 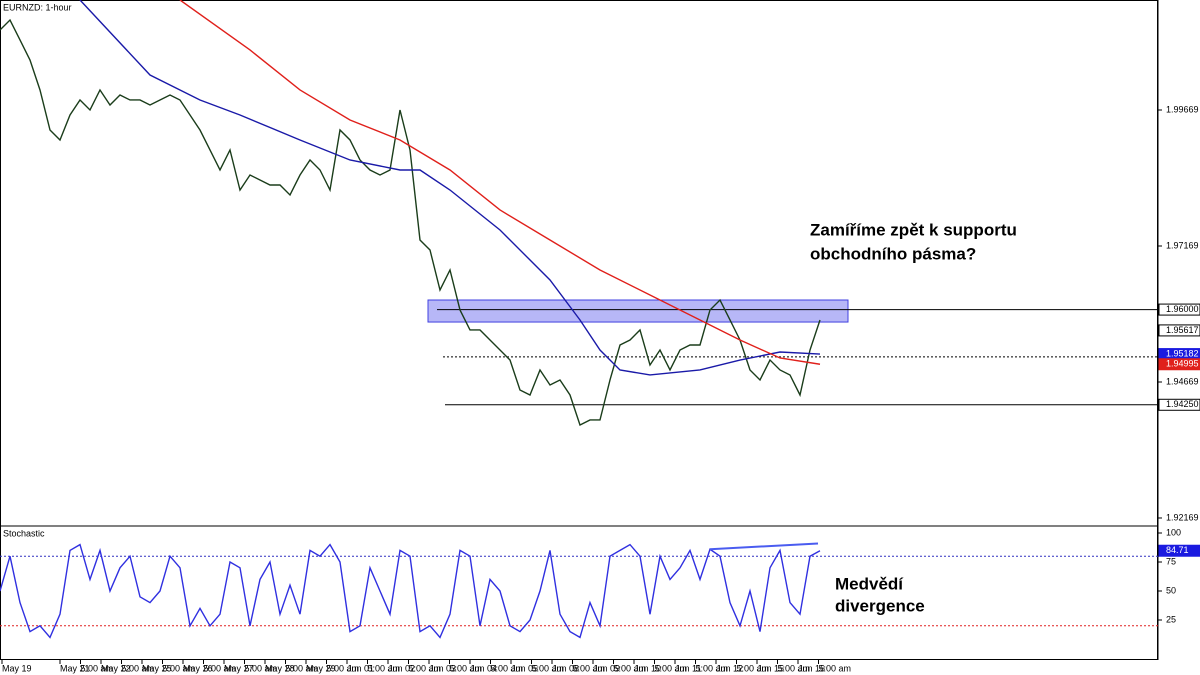 I want to click on x-tick-label: Jun 03, so click(x=442, y=668).